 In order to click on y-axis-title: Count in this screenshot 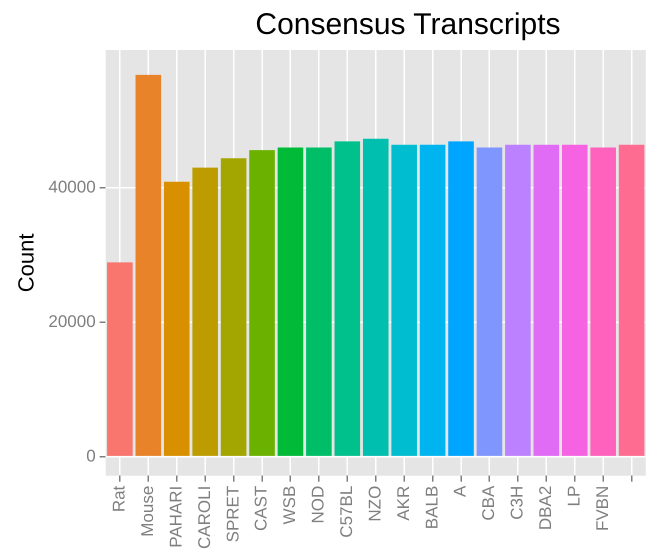, I will do `click(25, 262)`.